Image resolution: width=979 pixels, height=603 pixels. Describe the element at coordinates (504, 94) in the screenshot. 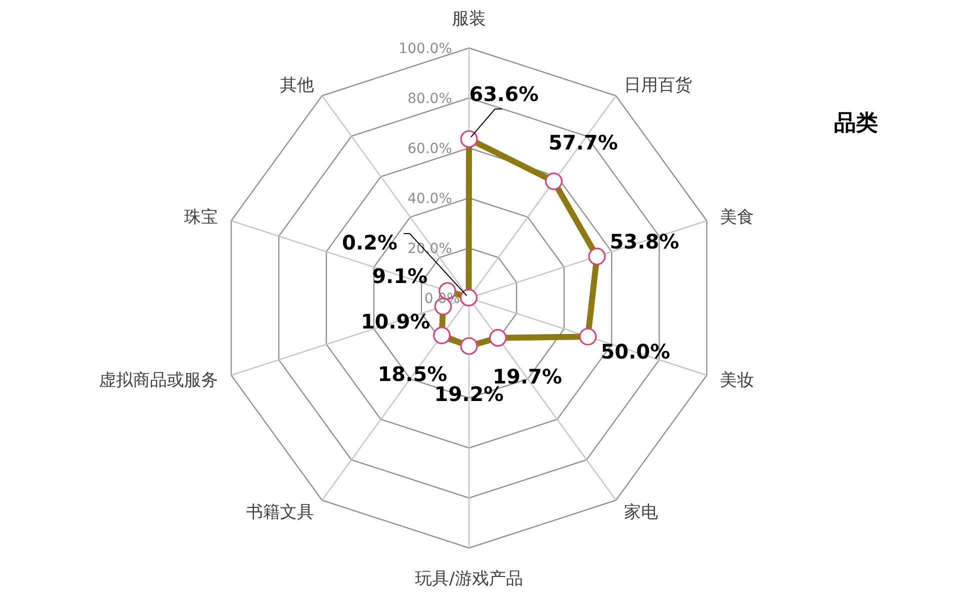

I see `data-label: 63.6%` at that location.